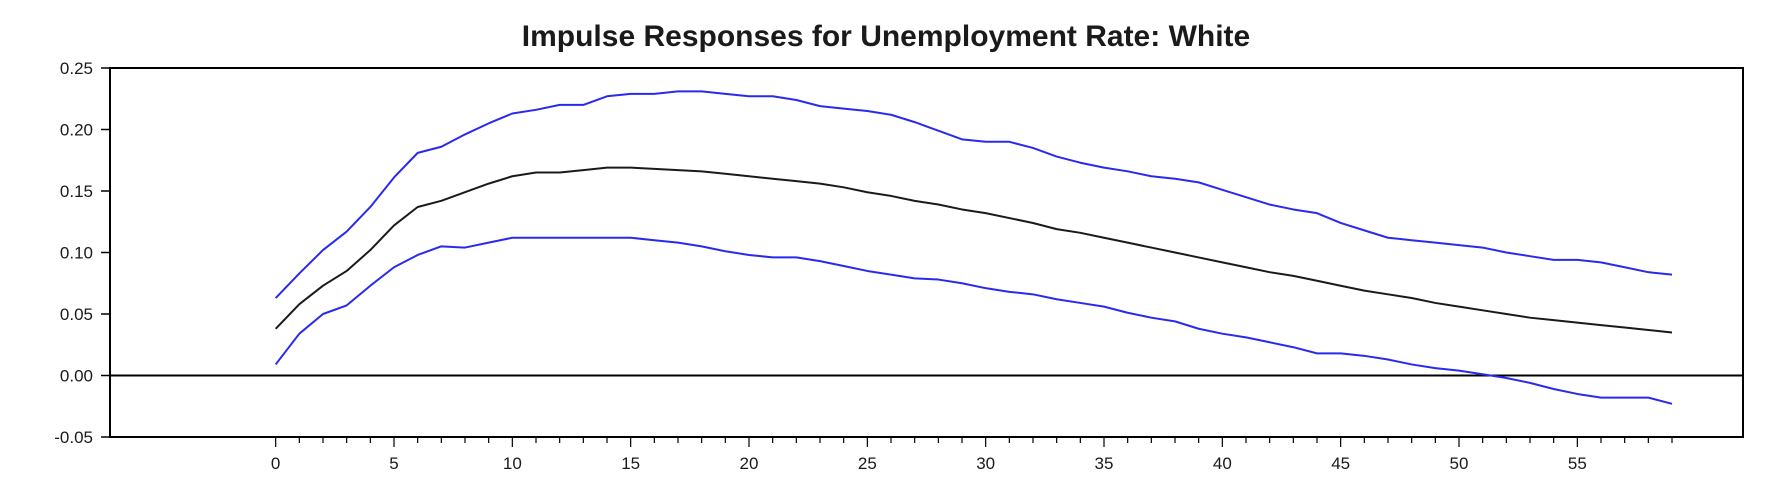 This screenshot has width=1773, height=490. What do you see at coordinates (275, 463) in the screenshot?
I see `x-tick-label: 0` at bounding box center [275, 463].